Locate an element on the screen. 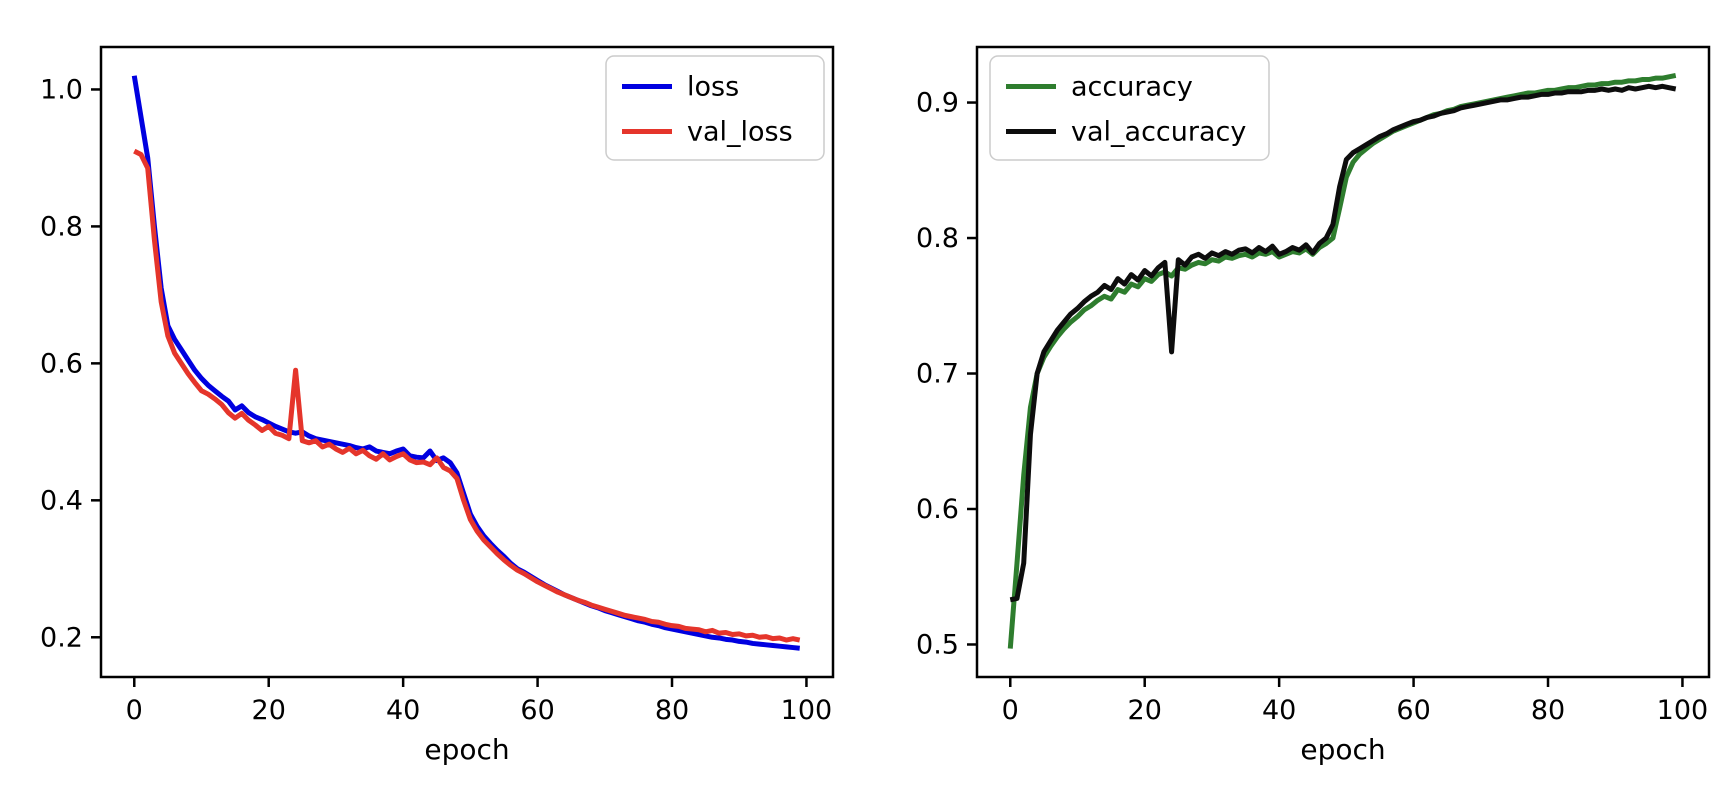 The width and height of the screenshot is (1730, 796). legend-box is located at coordinates (1129, 108).